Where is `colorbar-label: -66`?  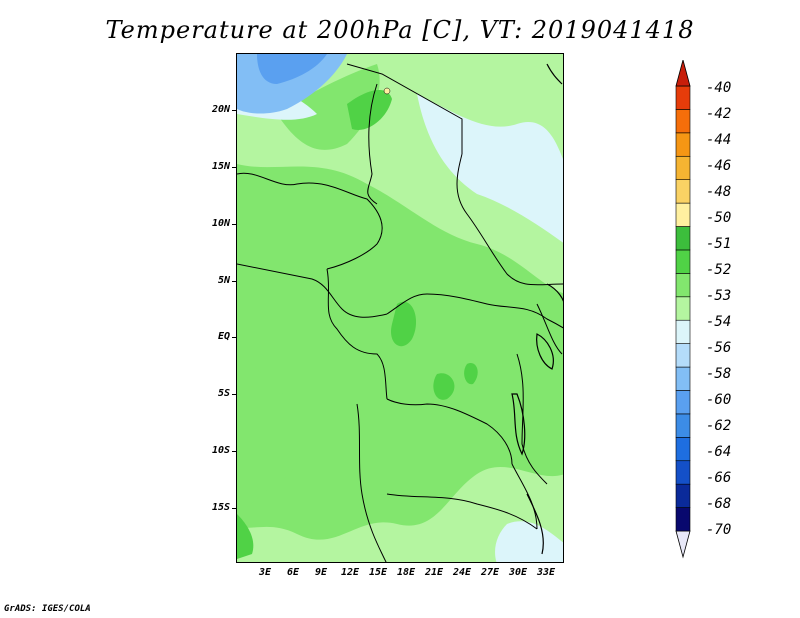 colorbar-label: -66 is located at coordinates (719, 478).